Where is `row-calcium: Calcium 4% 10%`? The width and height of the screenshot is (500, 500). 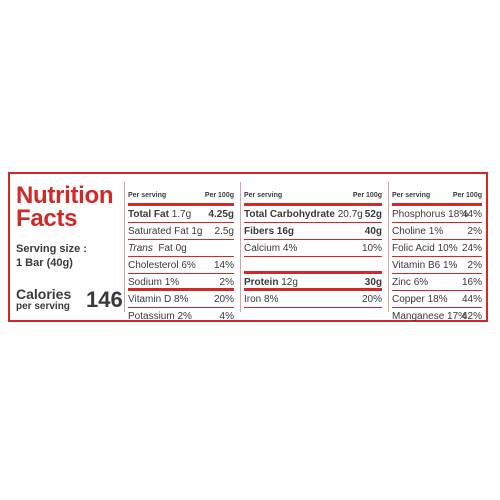 row-calcium: Calcium 4% 10% is located at coordinates (313, 248).